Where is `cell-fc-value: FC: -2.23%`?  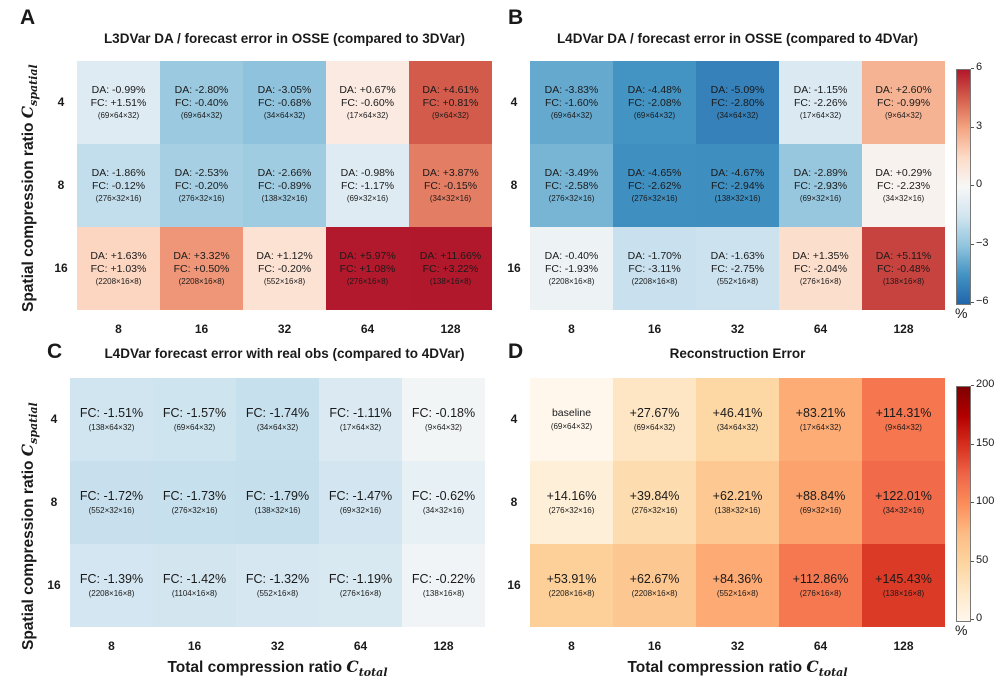 cell-fc-value: FC: -2.23% is located at coordinates (903, 186).